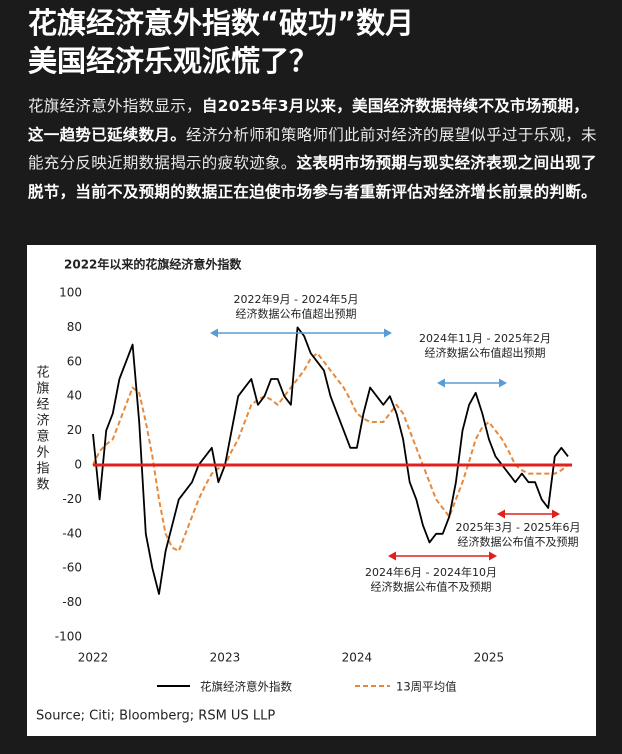 The image size is (622, 754). What do you see at coordinates (485, 338) in the screenshot?
I see `annotation-text: 2024年11月 - 2025年2月` at bounding box center [485, 338].